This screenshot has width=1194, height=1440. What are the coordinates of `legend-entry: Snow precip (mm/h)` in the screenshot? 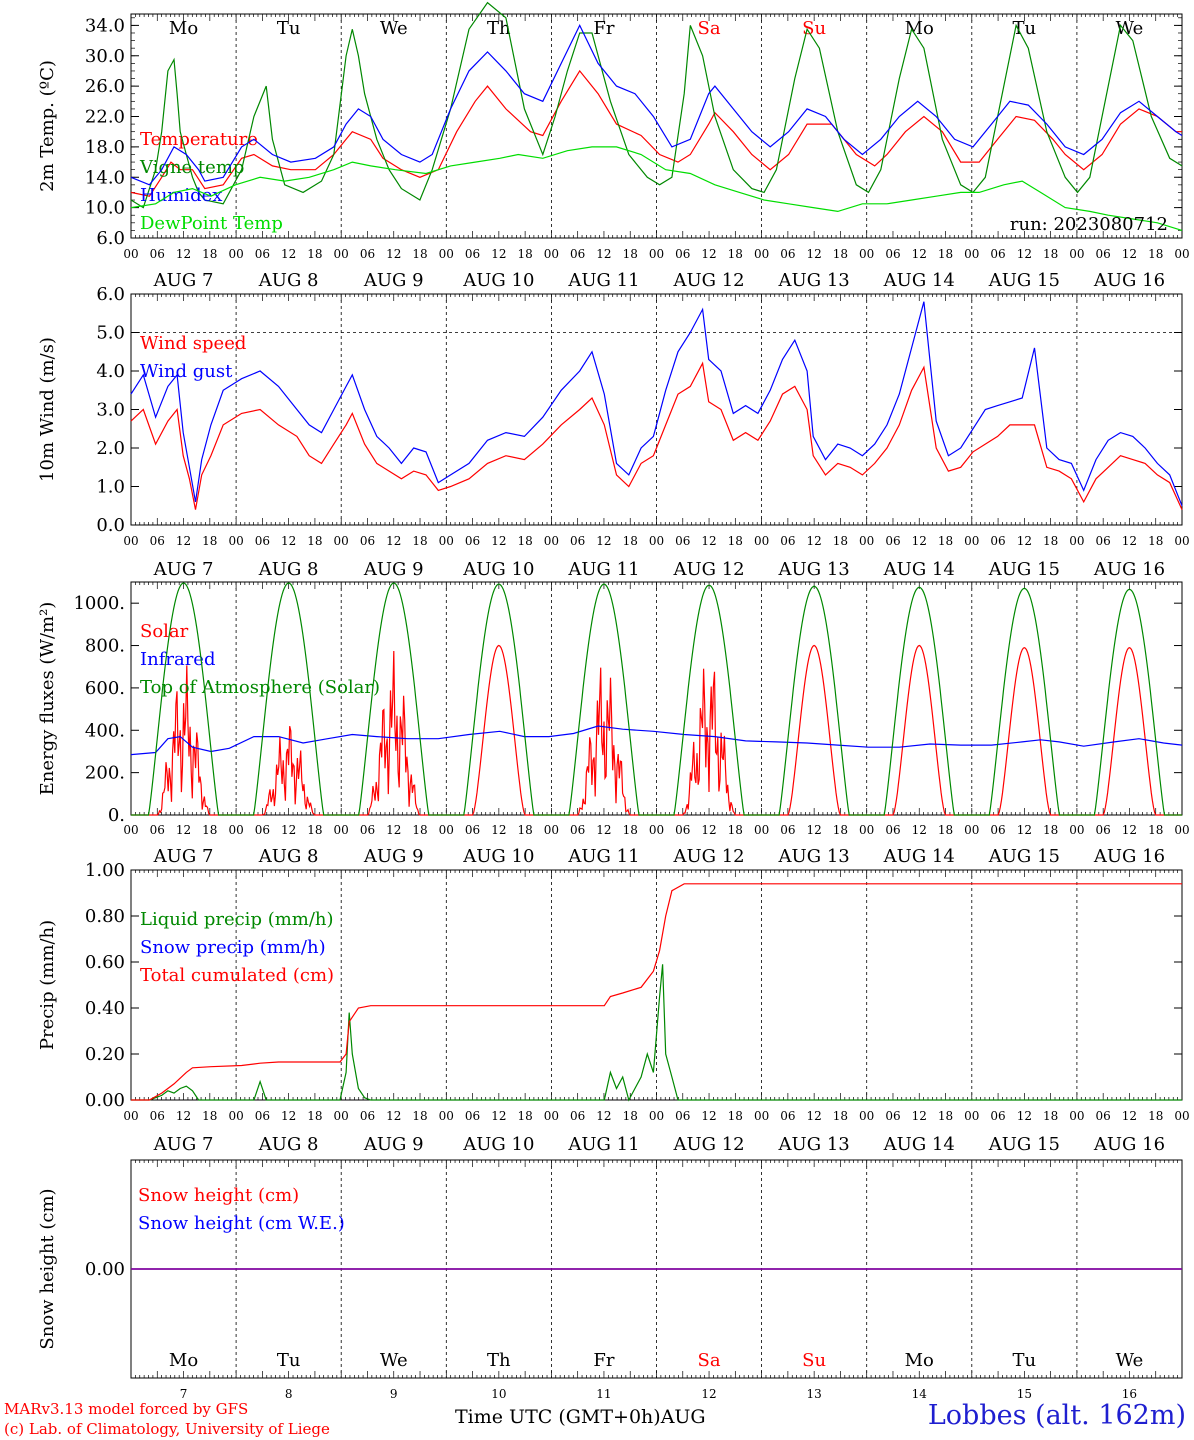 It's located at (233, 947).